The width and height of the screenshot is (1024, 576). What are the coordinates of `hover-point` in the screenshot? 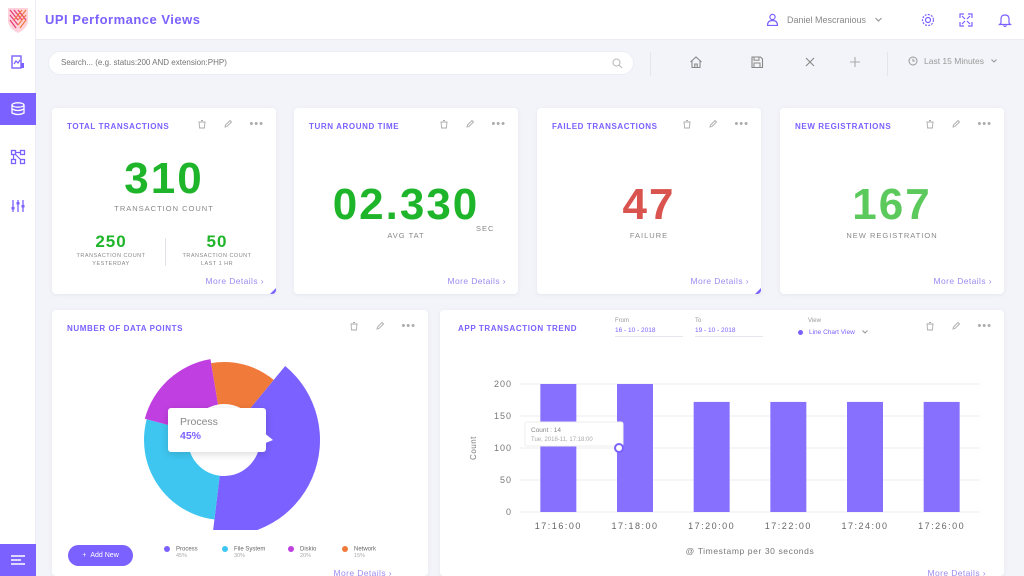 It's located at (619, 448).